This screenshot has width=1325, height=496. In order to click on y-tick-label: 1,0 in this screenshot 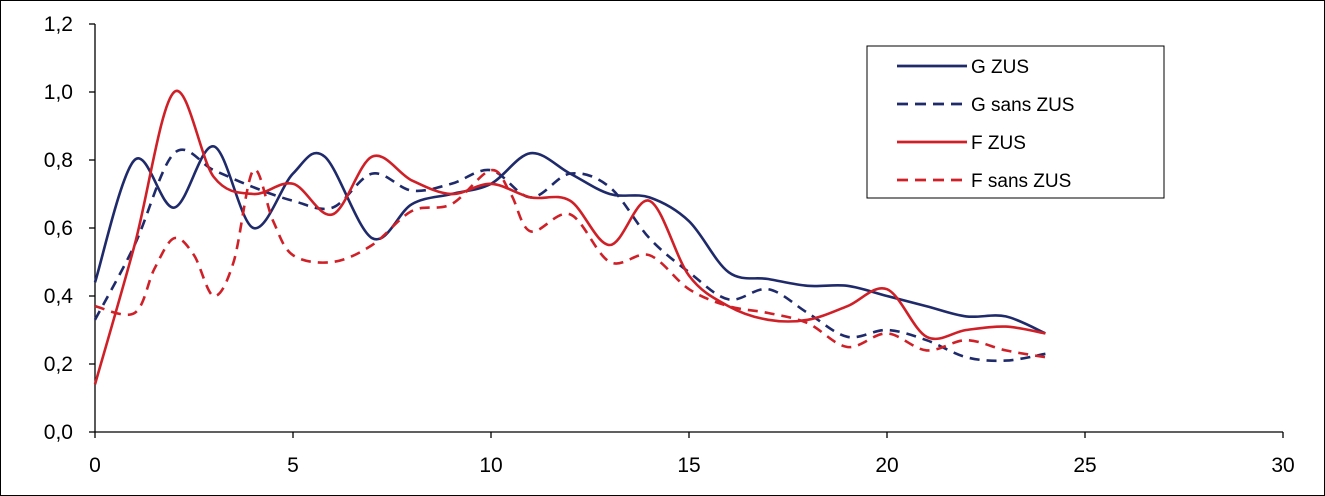, I will do `click(58, 92)`.